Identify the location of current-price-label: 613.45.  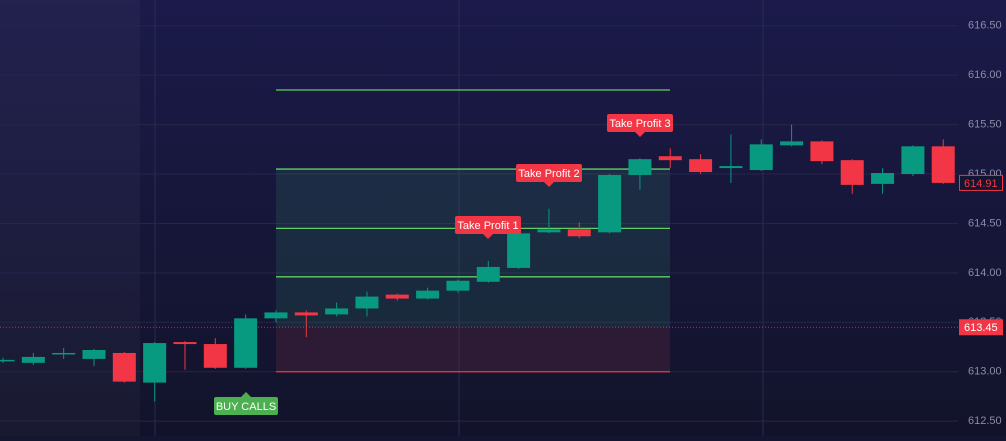
(981, 328).